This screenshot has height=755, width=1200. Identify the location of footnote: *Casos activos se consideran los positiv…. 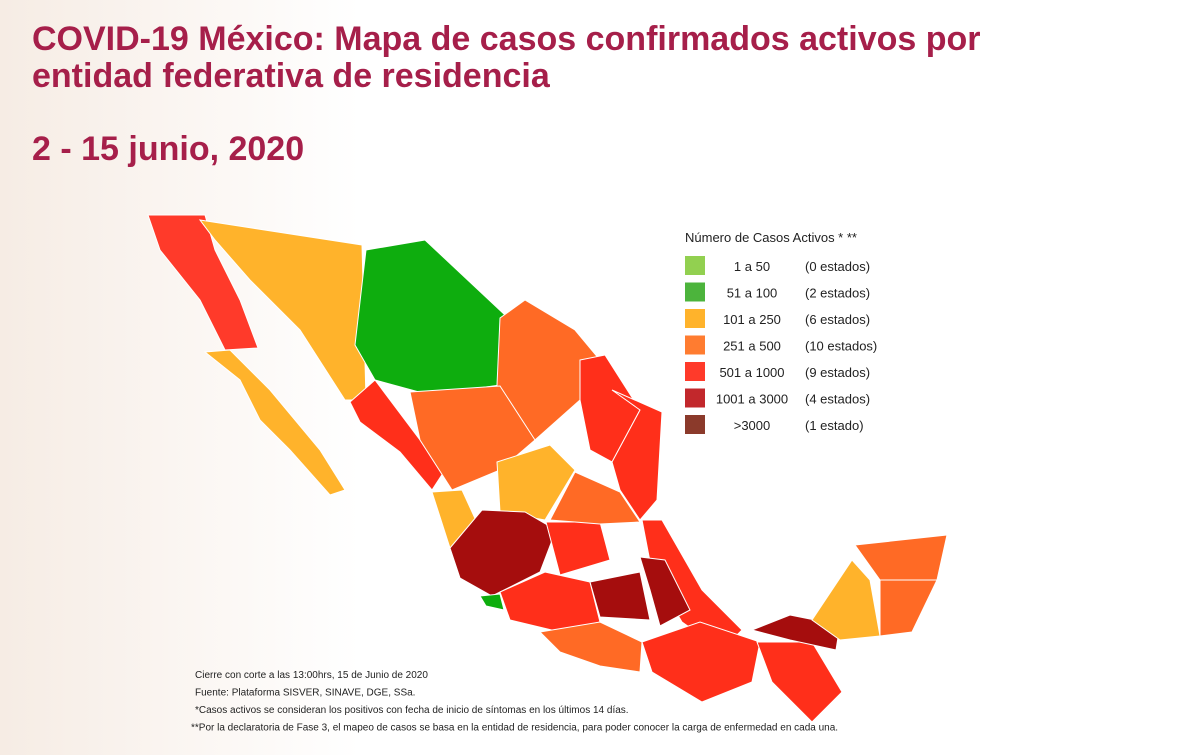
(412, 710).